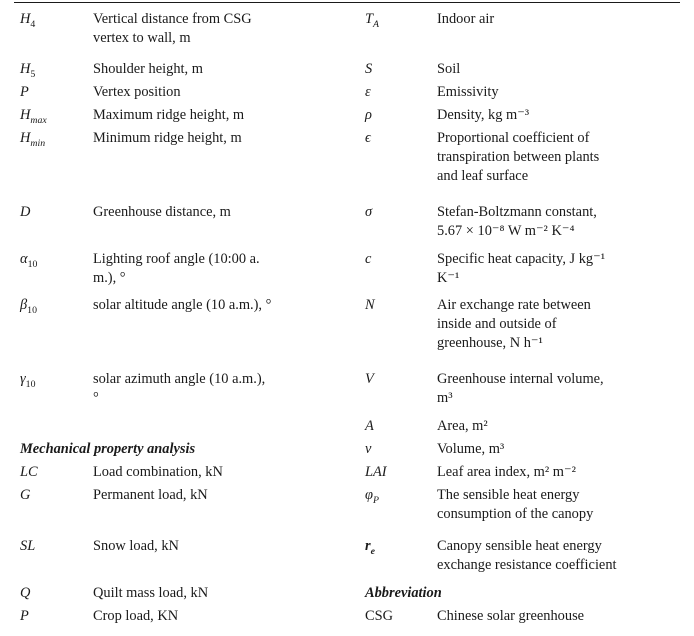 Image resolution: width=694 pixels, height=636 pixels. Describe the element at coordinates (136, 546) in the screenshot. I see `description: Snow load, kN` at that location.